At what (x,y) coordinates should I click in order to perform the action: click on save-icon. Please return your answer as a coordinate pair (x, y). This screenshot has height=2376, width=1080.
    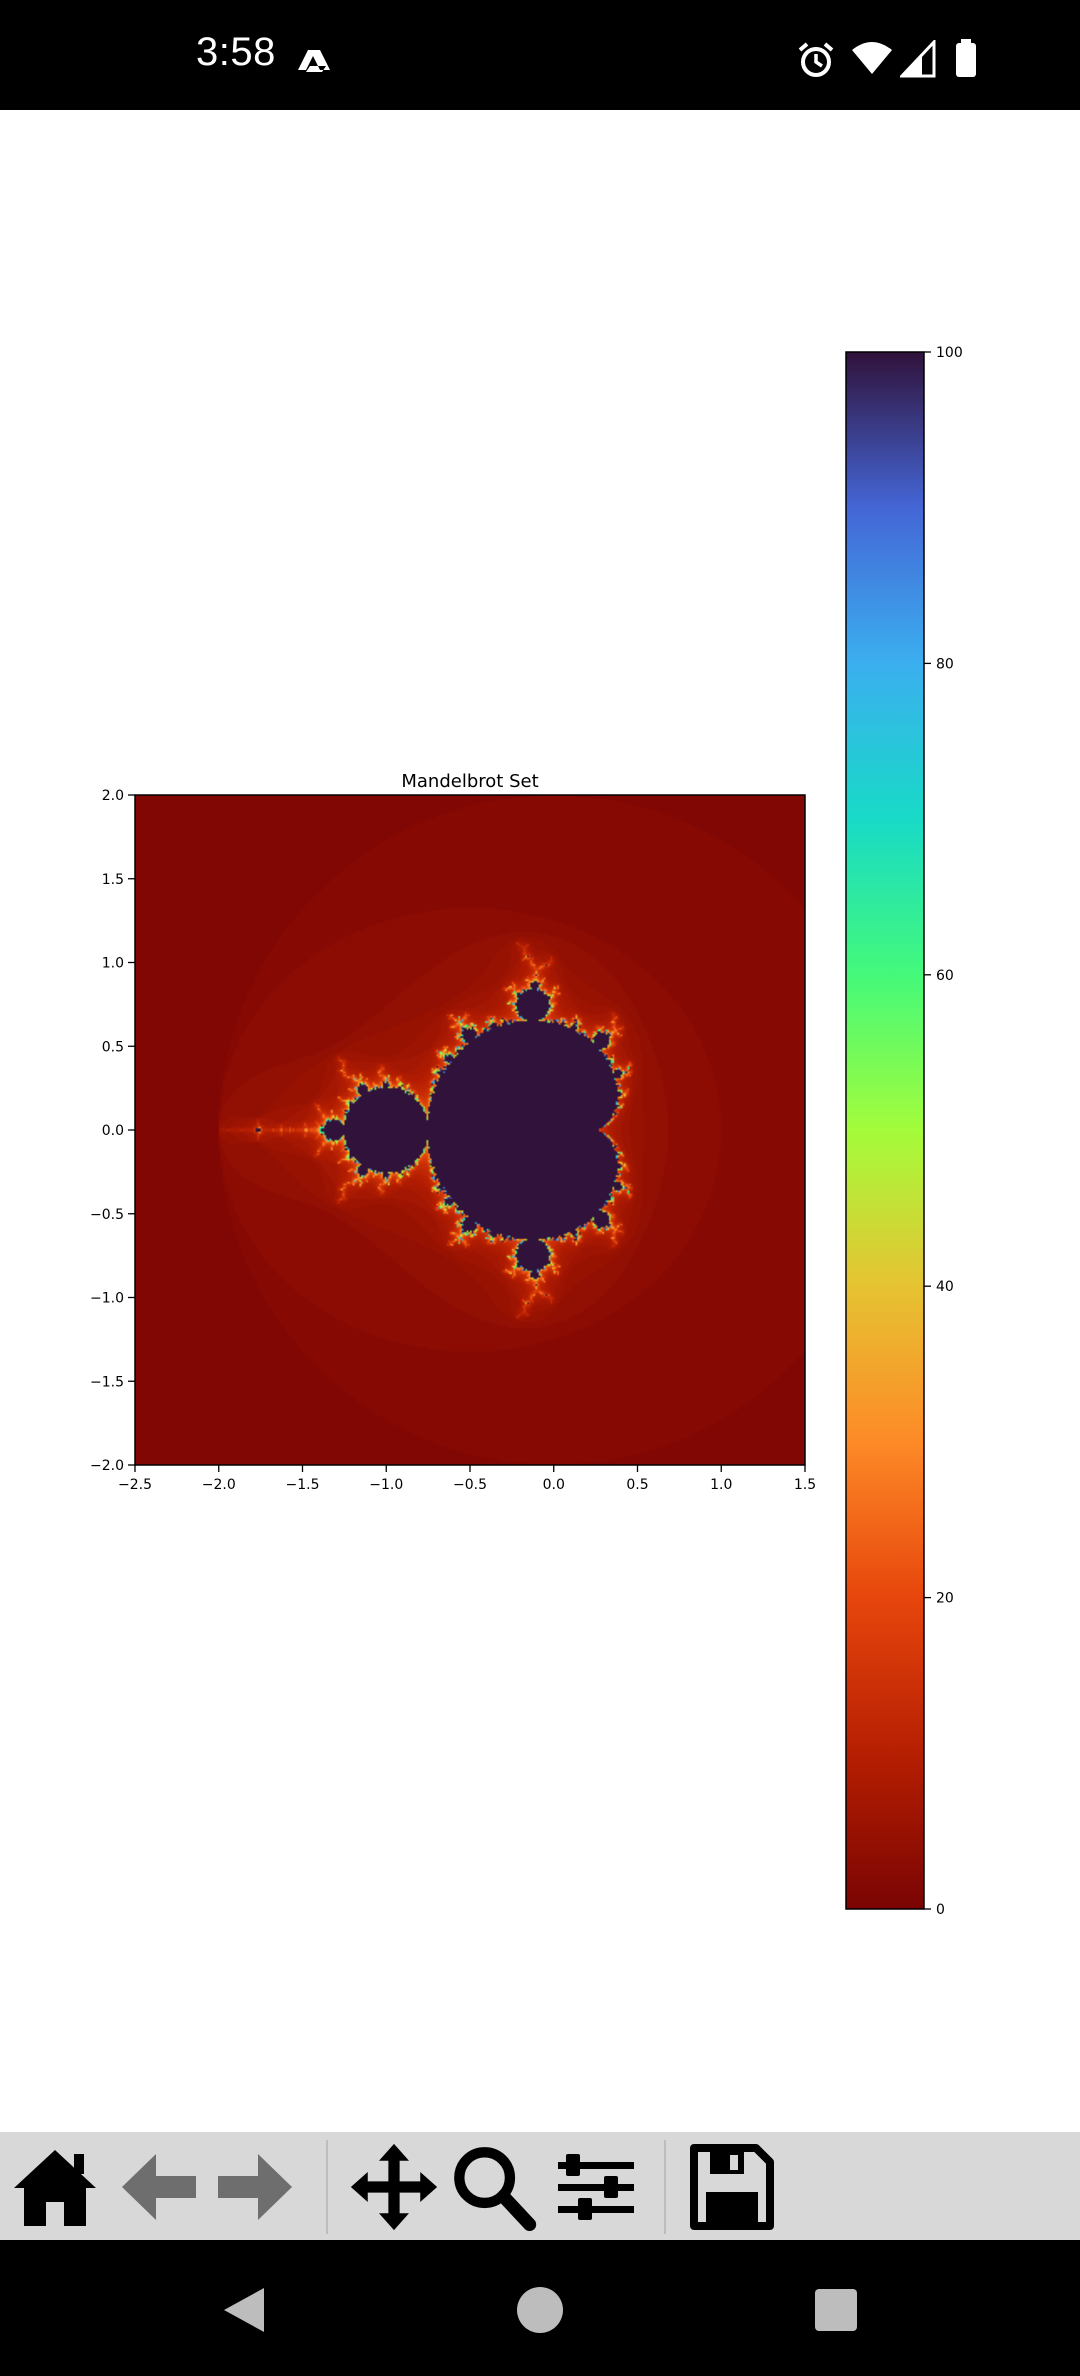
    Looking at the image, I should click on (732, 2187).